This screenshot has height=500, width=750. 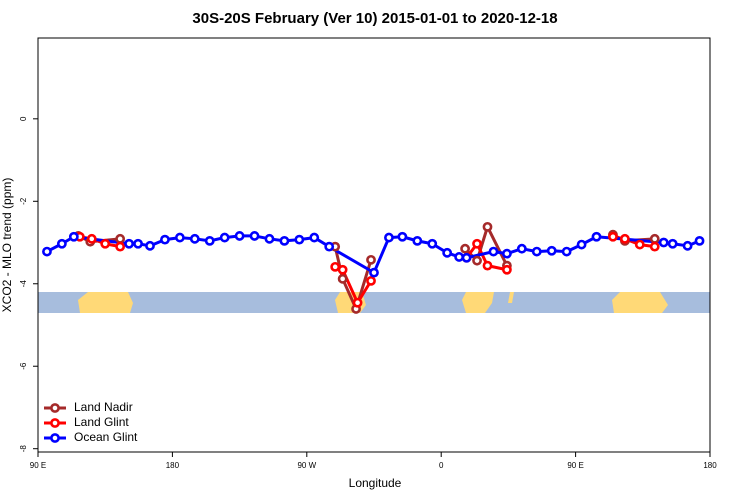 I want to click on legend-label: Land Glint, so click(x=101, y=422).